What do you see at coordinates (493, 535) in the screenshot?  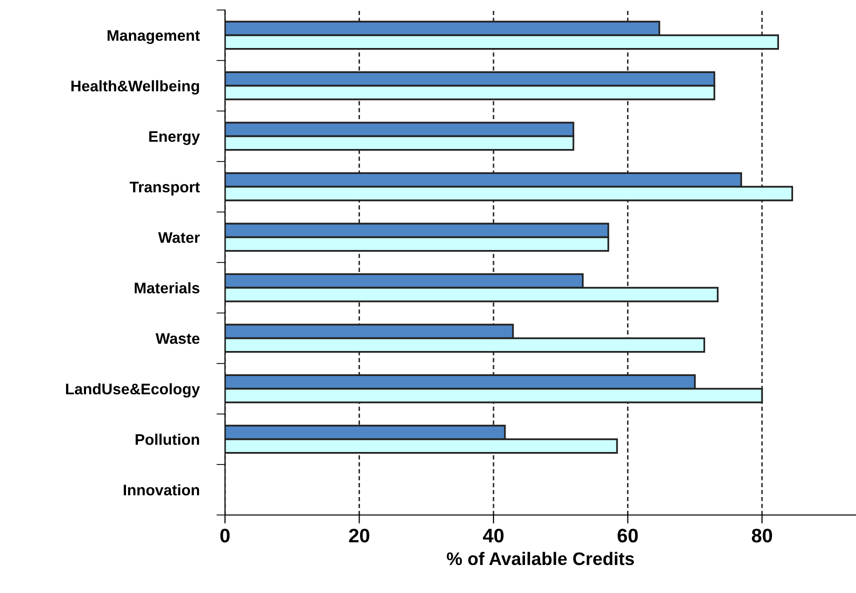 I see `x-tick-label: 40` at bounding box center [493, 535].